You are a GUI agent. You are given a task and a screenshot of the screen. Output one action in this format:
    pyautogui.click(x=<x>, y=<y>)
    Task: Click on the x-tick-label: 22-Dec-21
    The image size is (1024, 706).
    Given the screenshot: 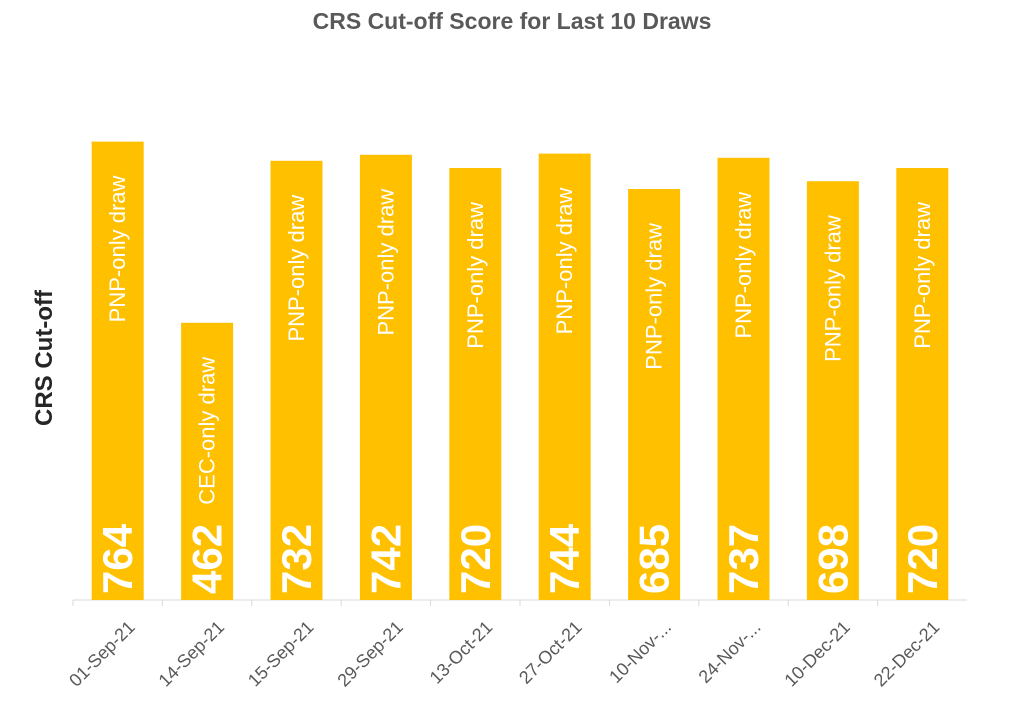 What is the action you would take?
    pyautogui.click(x=907, y=654)
    